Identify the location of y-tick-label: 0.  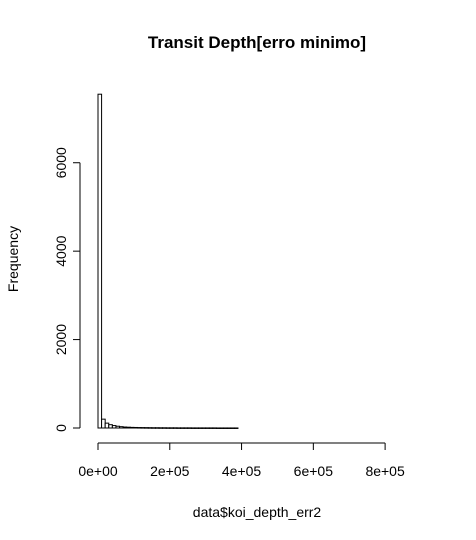
(61, 428).